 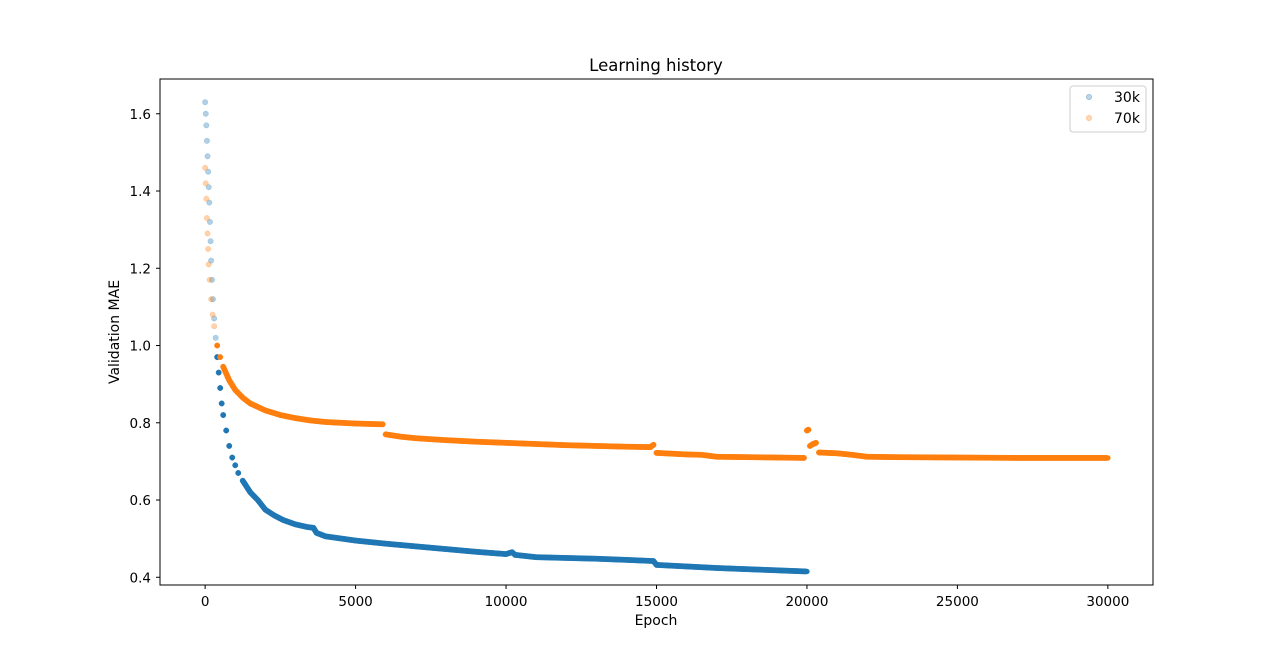 What do you see at coordinates (957, 602) in the screenshot?
I see `x-tick-label: 25000` at bounding box center [957, 602].